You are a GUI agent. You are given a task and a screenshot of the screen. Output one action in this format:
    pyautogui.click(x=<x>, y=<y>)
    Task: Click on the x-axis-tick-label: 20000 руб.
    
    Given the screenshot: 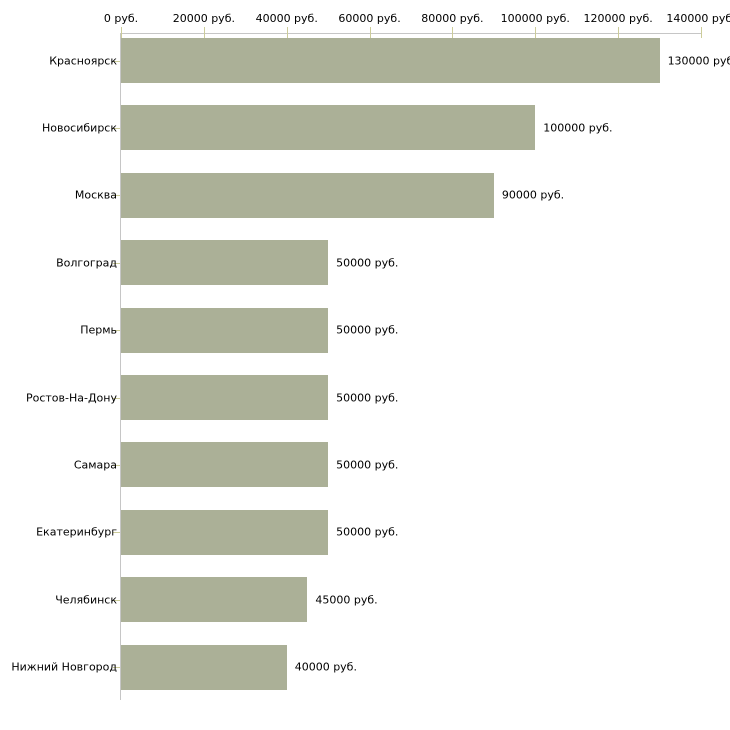 What is the action you would take?
    pyautogui.click(x=203, y=18)
    